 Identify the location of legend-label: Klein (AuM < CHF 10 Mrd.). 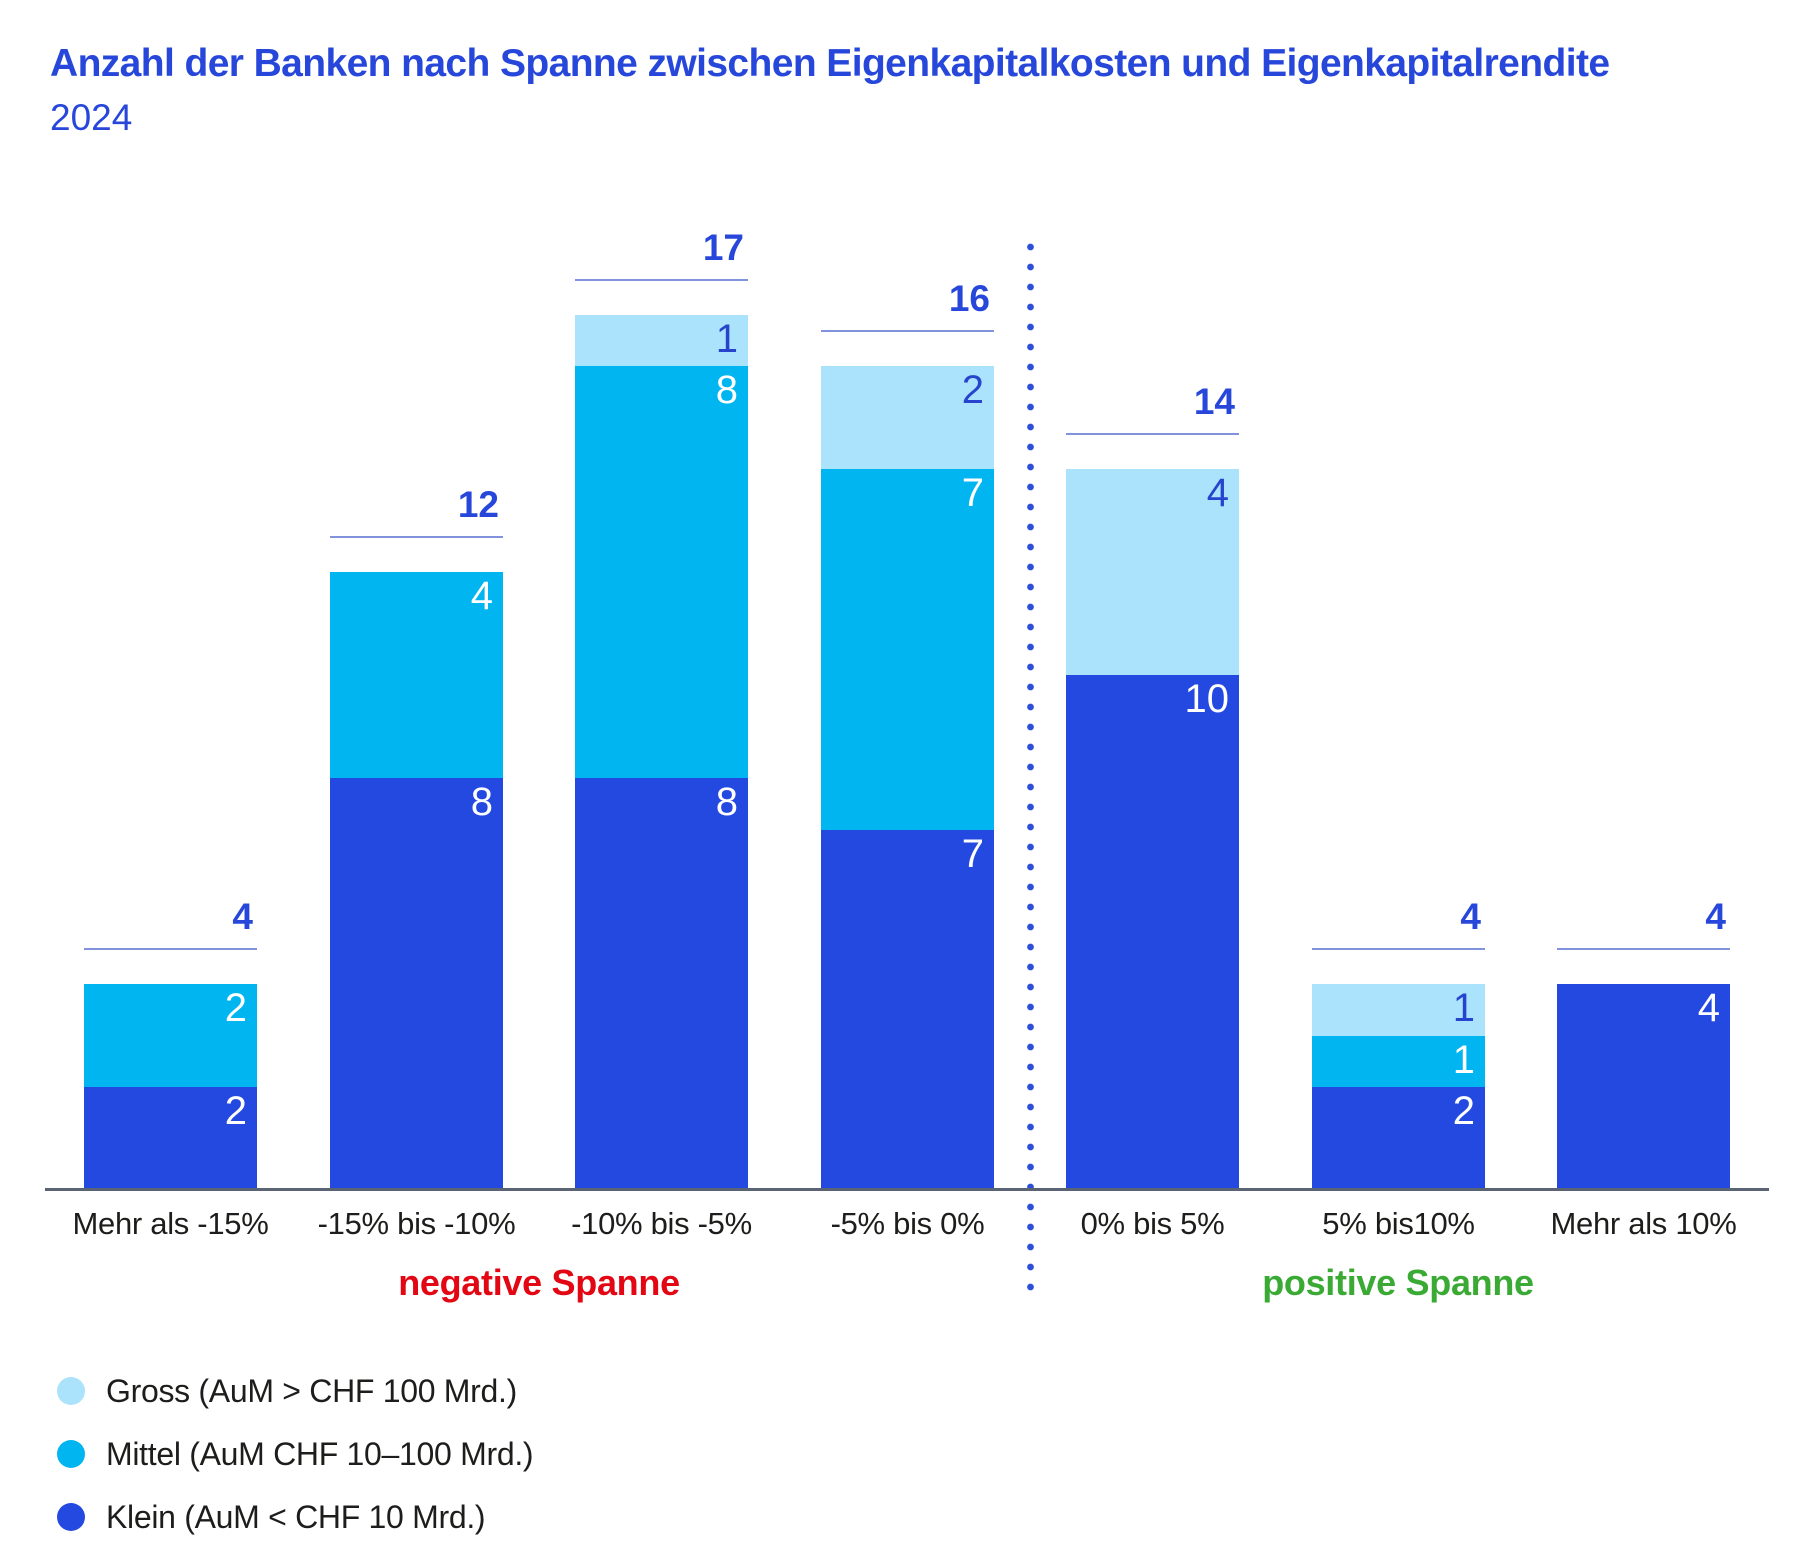
(296, 1516).